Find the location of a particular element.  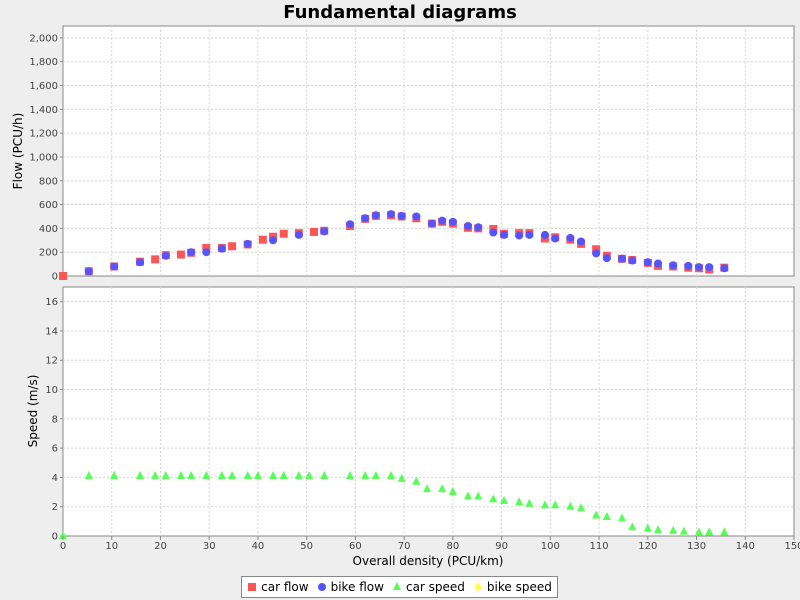

x-tick-label: 110 is located at coordinates (599, 546).